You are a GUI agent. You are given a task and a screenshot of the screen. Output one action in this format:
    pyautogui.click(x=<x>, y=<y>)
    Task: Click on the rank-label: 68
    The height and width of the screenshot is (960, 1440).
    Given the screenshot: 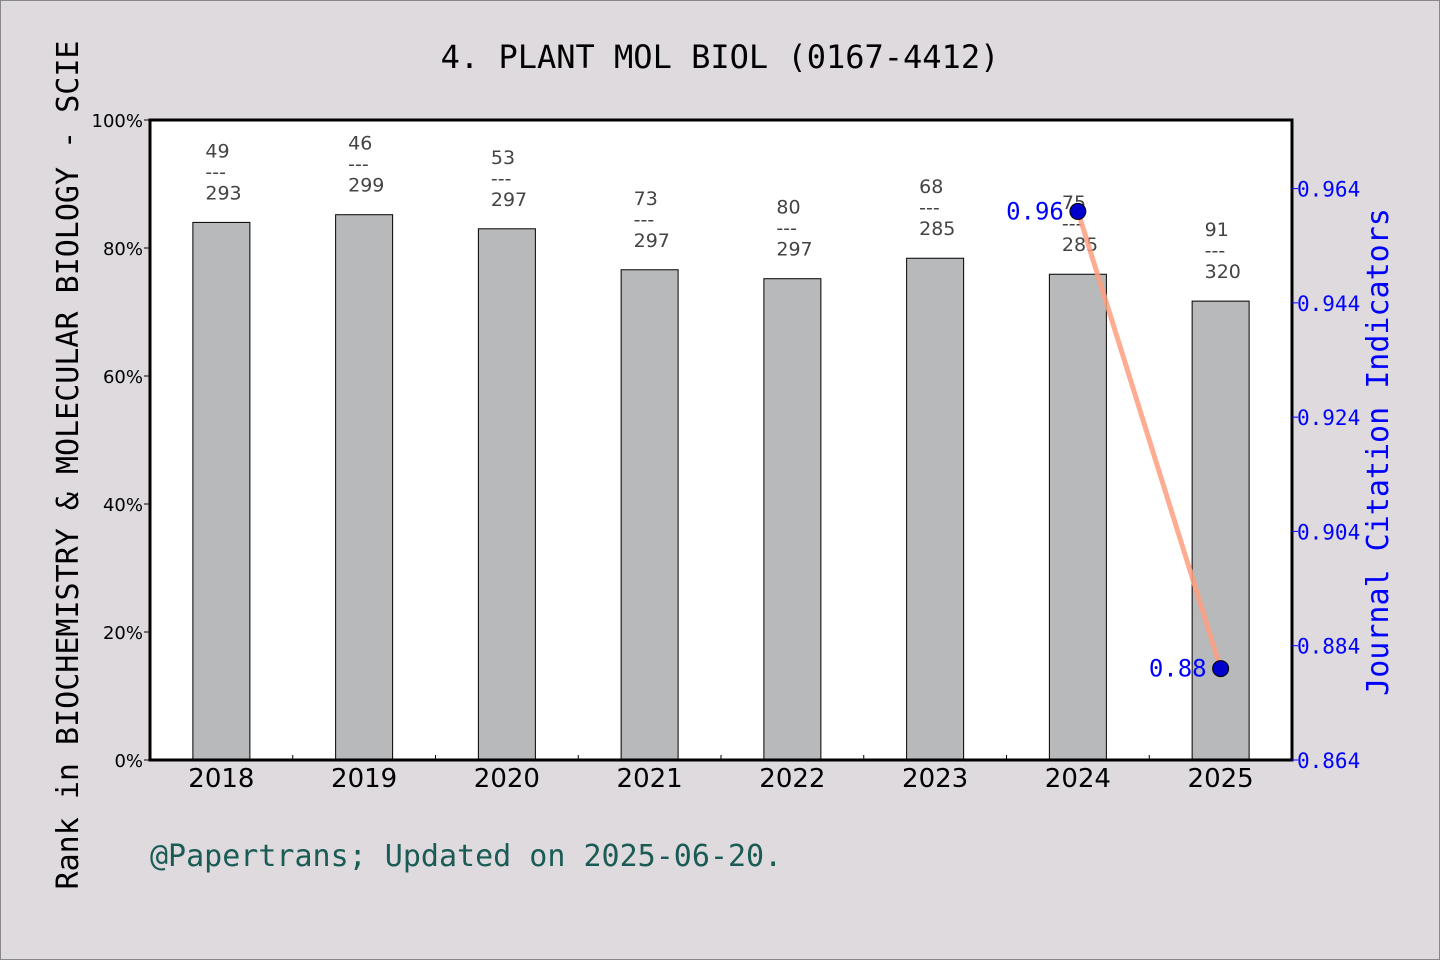 What is the action you would take?
    pyautogui.click(x=931, y=187)
    